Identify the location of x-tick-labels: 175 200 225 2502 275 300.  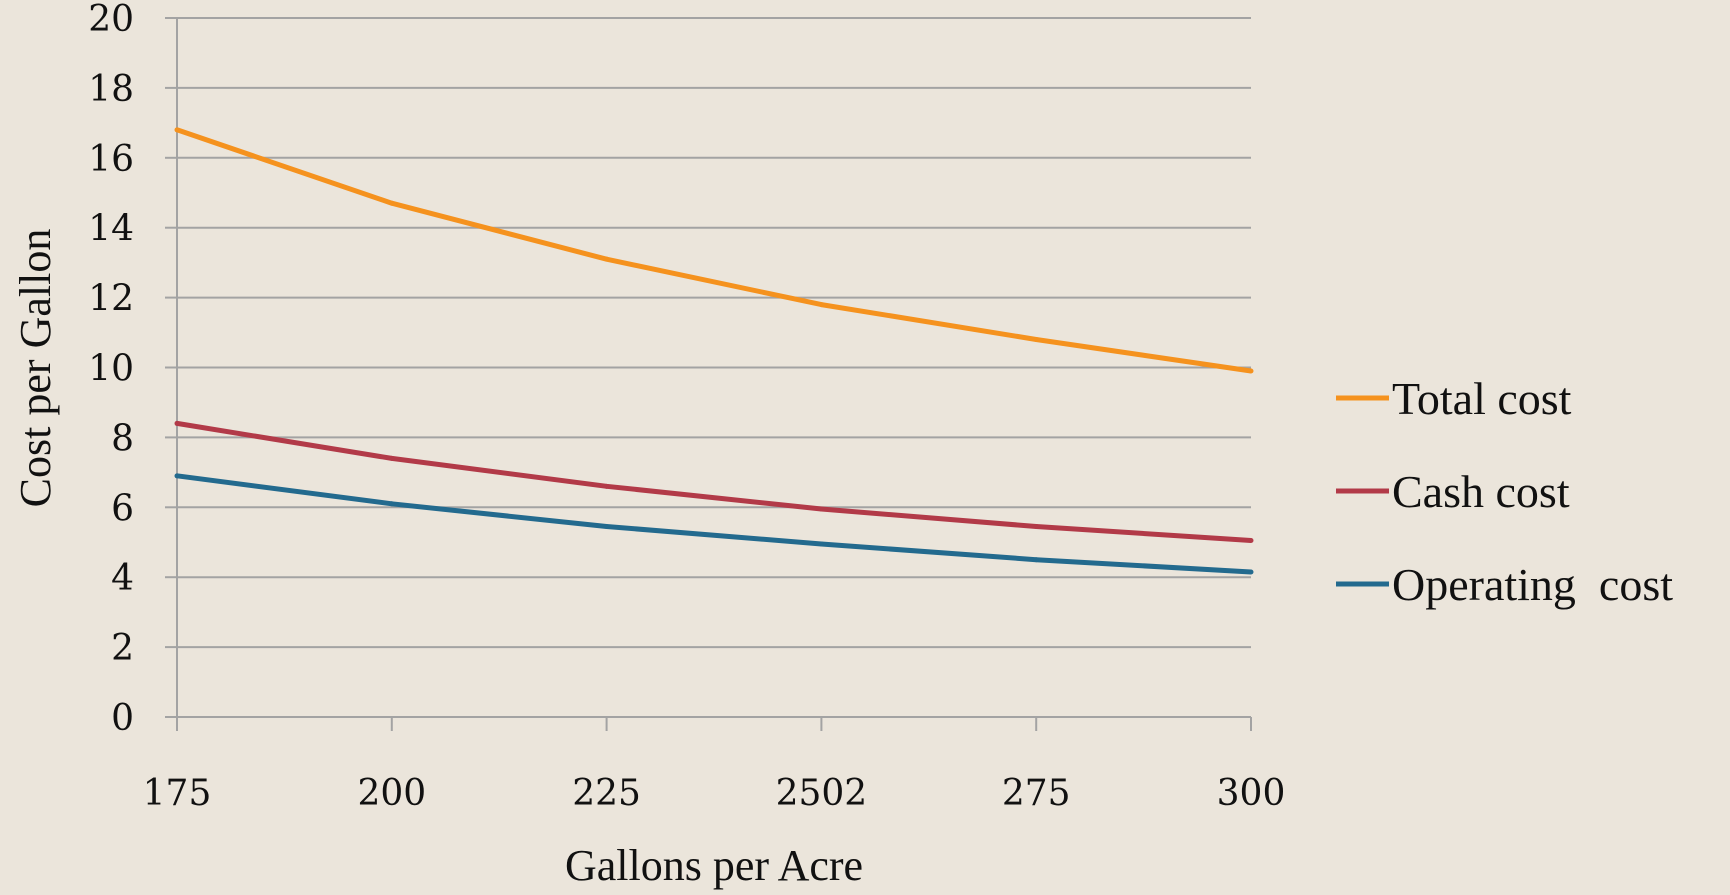
(714, 793).